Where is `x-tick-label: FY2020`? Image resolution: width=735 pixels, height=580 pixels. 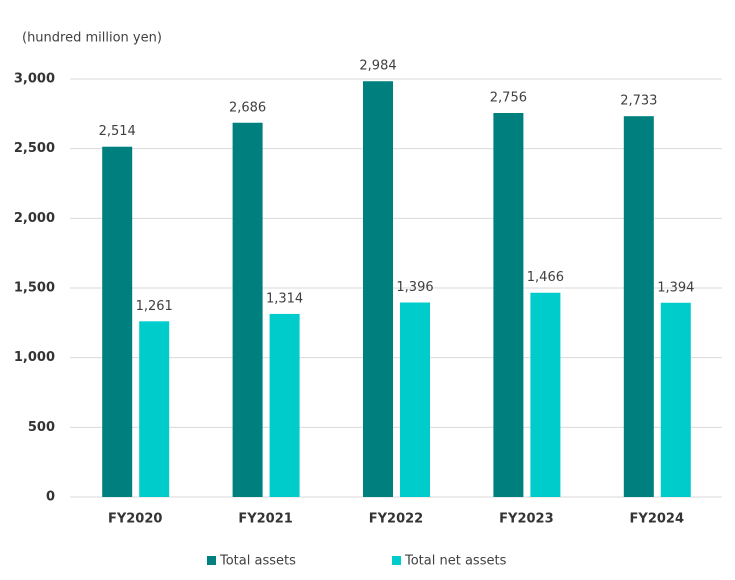
x-tick-label: FY2020 is located at coordinates (135, 519).